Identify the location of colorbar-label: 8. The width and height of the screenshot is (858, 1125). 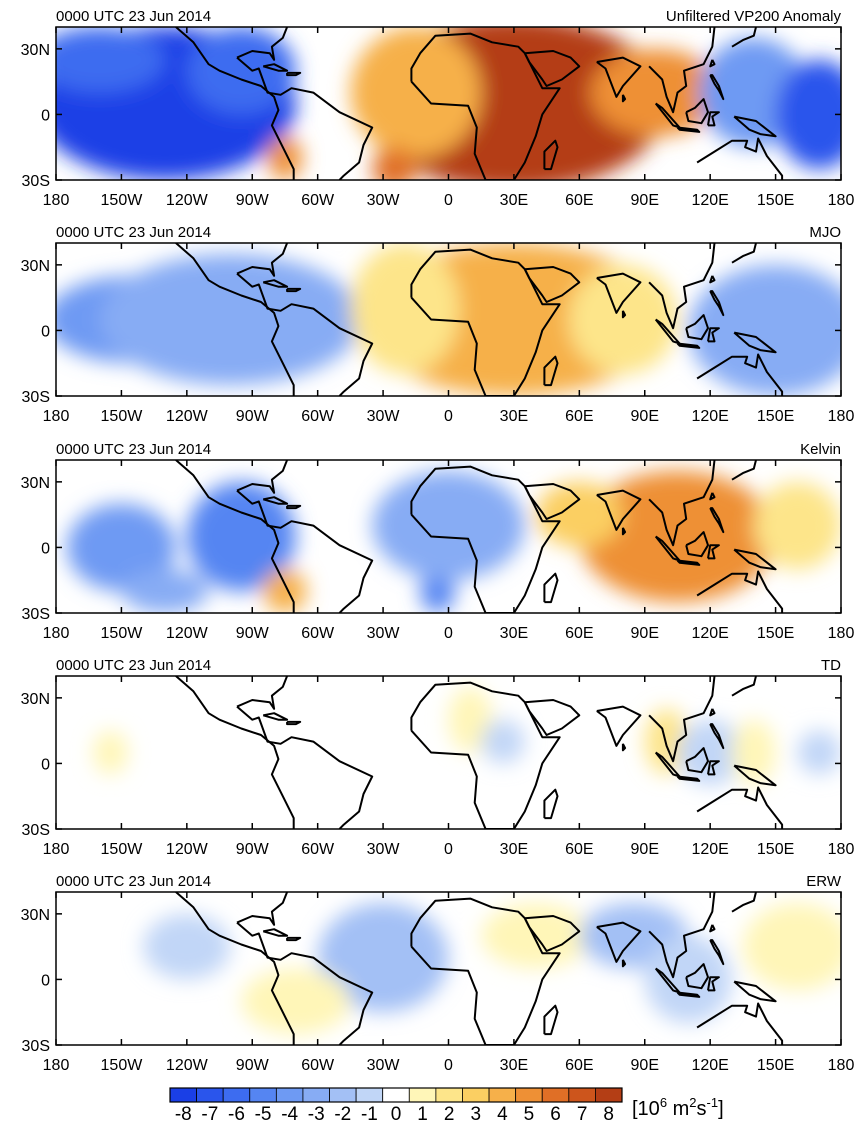
(608, 1114).